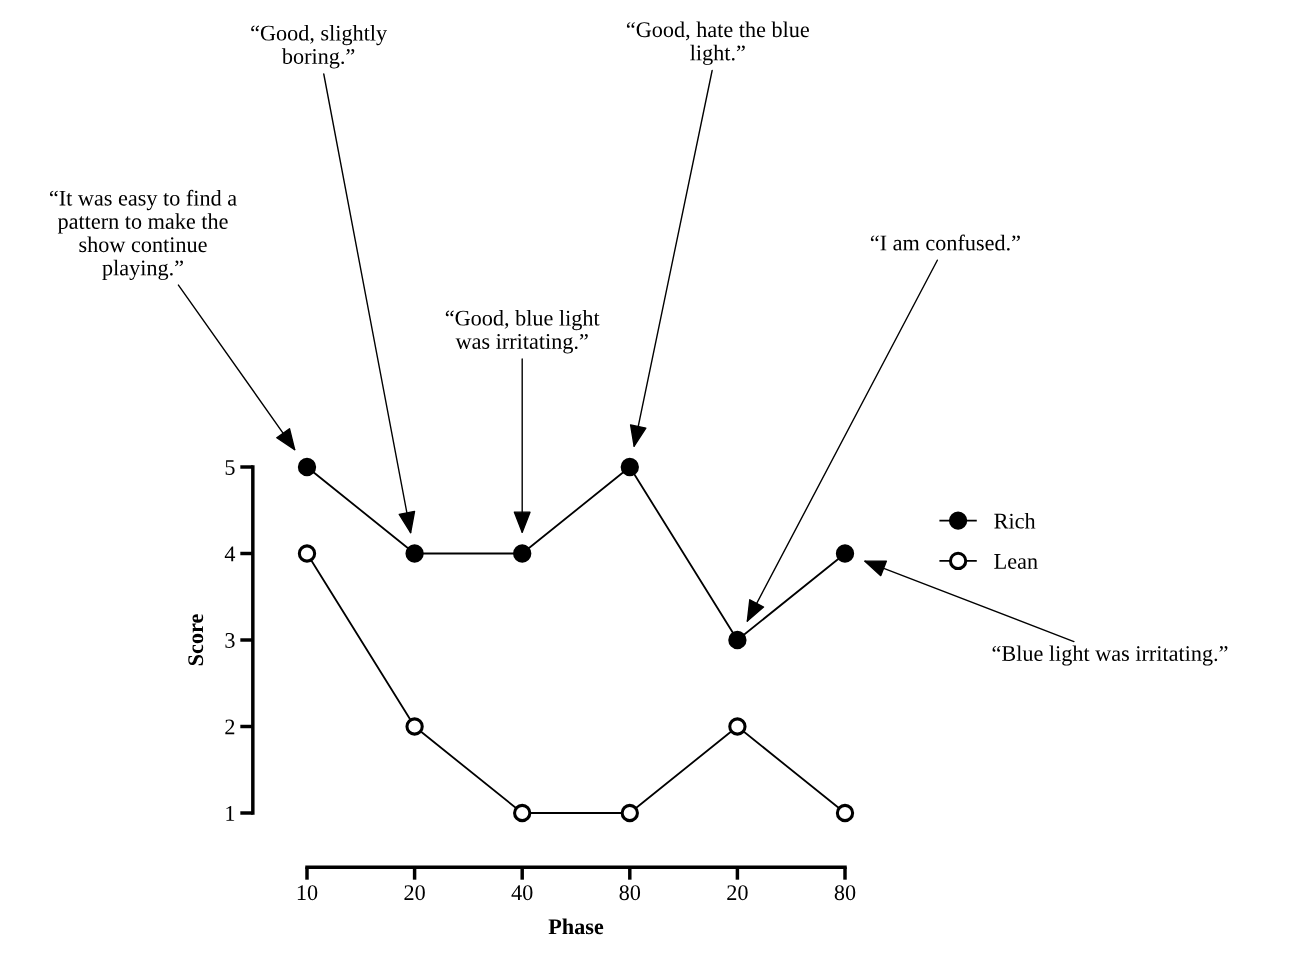 The width and height of the screenshot is (1306, 957). What do you see at coordinates (230, 467) in the screenshot?
I see `y-tick-label: 5` at bounding box center [230, 467].